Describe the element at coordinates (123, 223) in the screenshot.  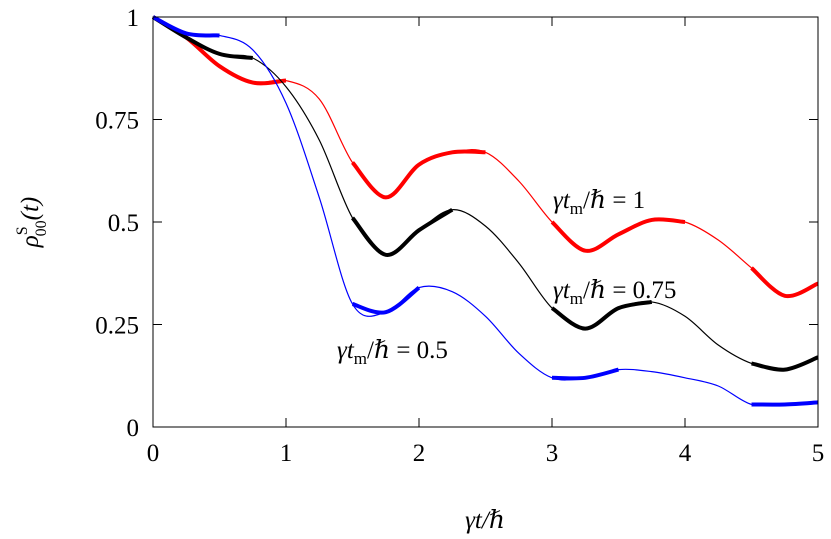
I see `y-tick-label: 0.5` at that location.